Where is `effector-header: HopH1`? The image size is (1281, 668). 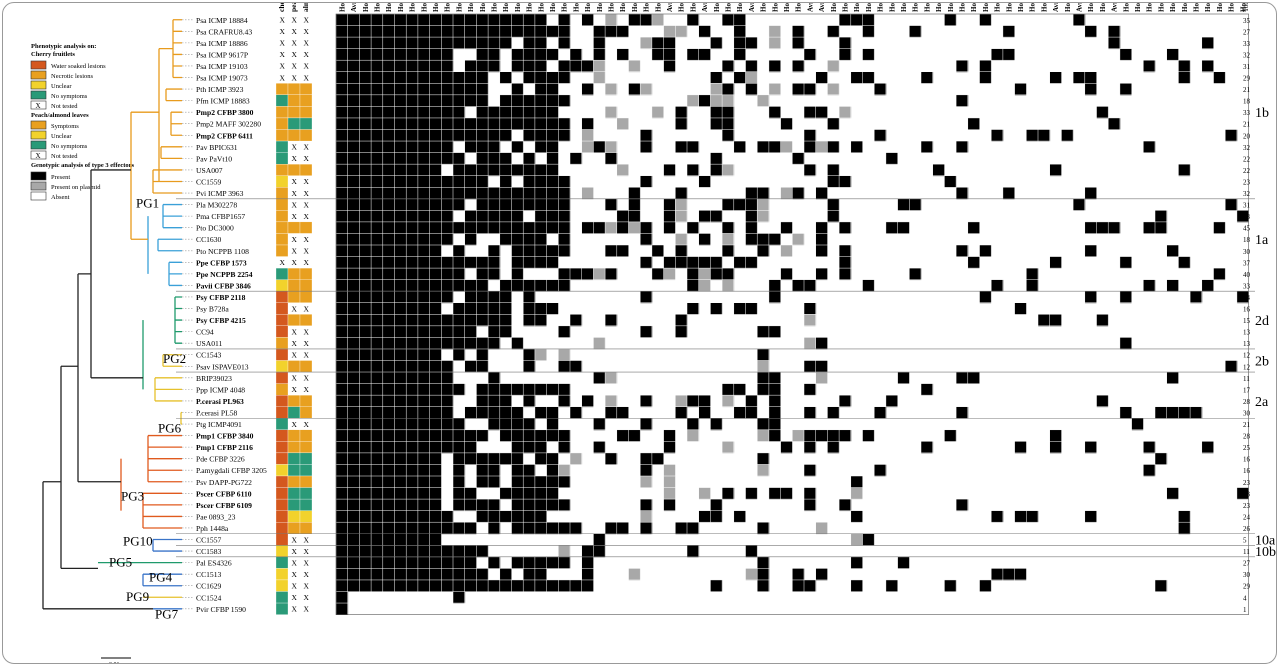 effector-header: HopH1 is located at coordinates (717, 7).